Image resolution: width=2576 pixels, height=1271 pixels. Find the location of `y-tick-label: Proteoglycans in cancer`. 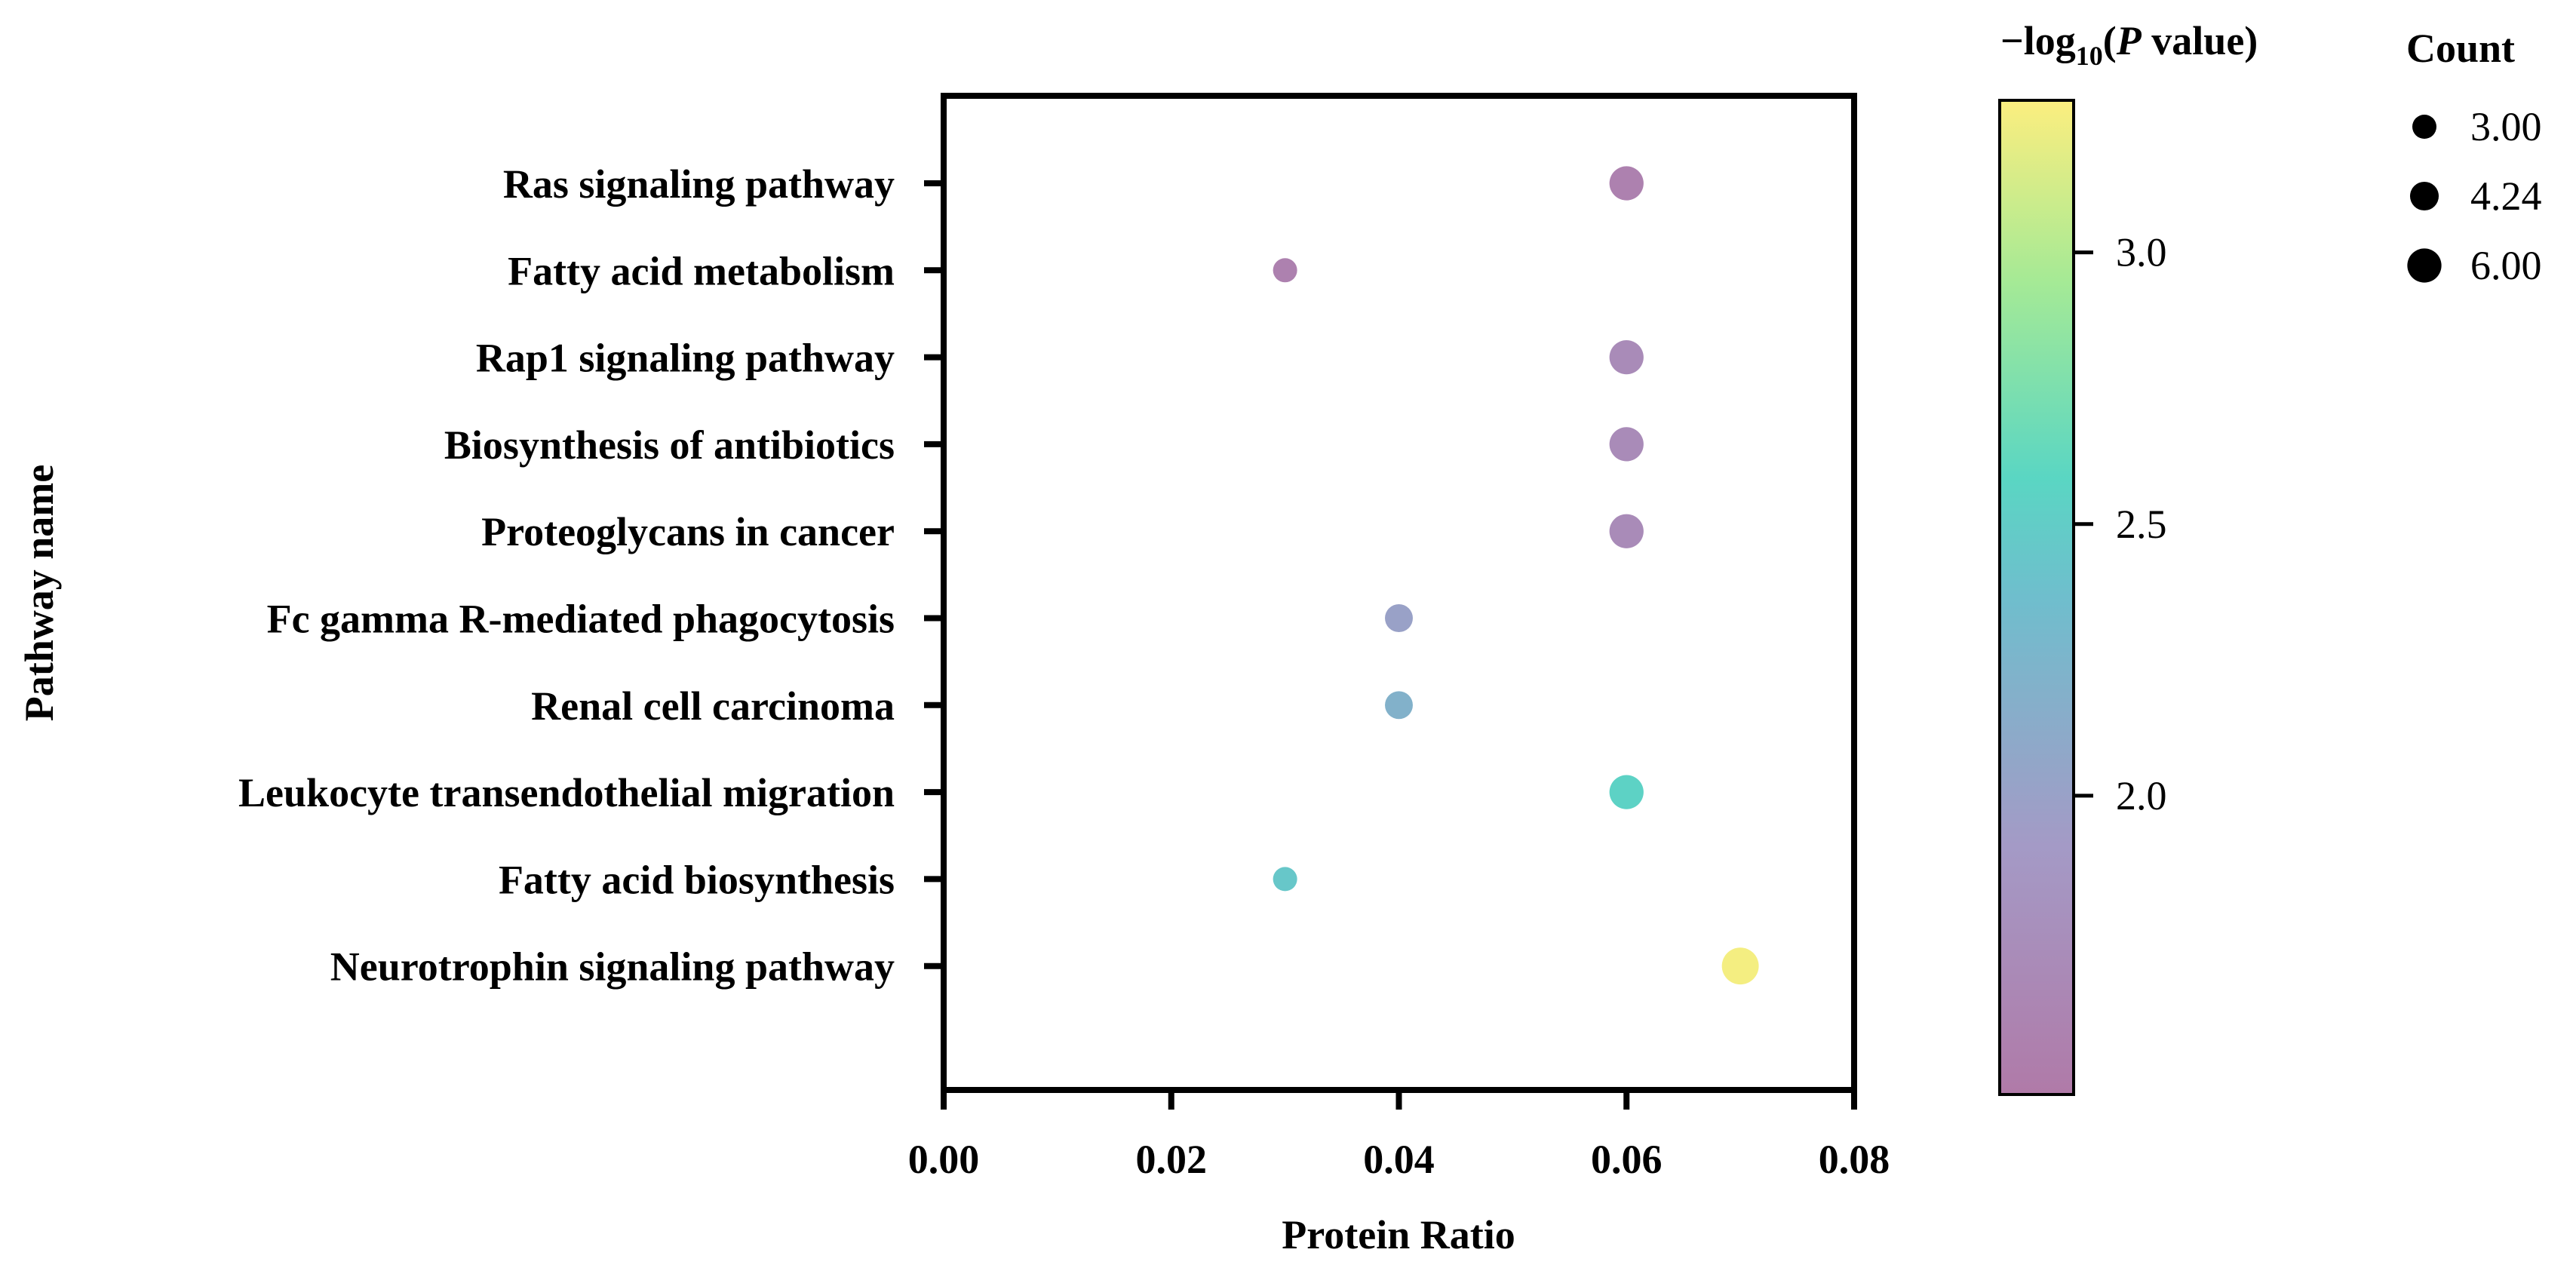

y-tick-label: Proteoglycans in cancer is located at coordinates (688, 531).